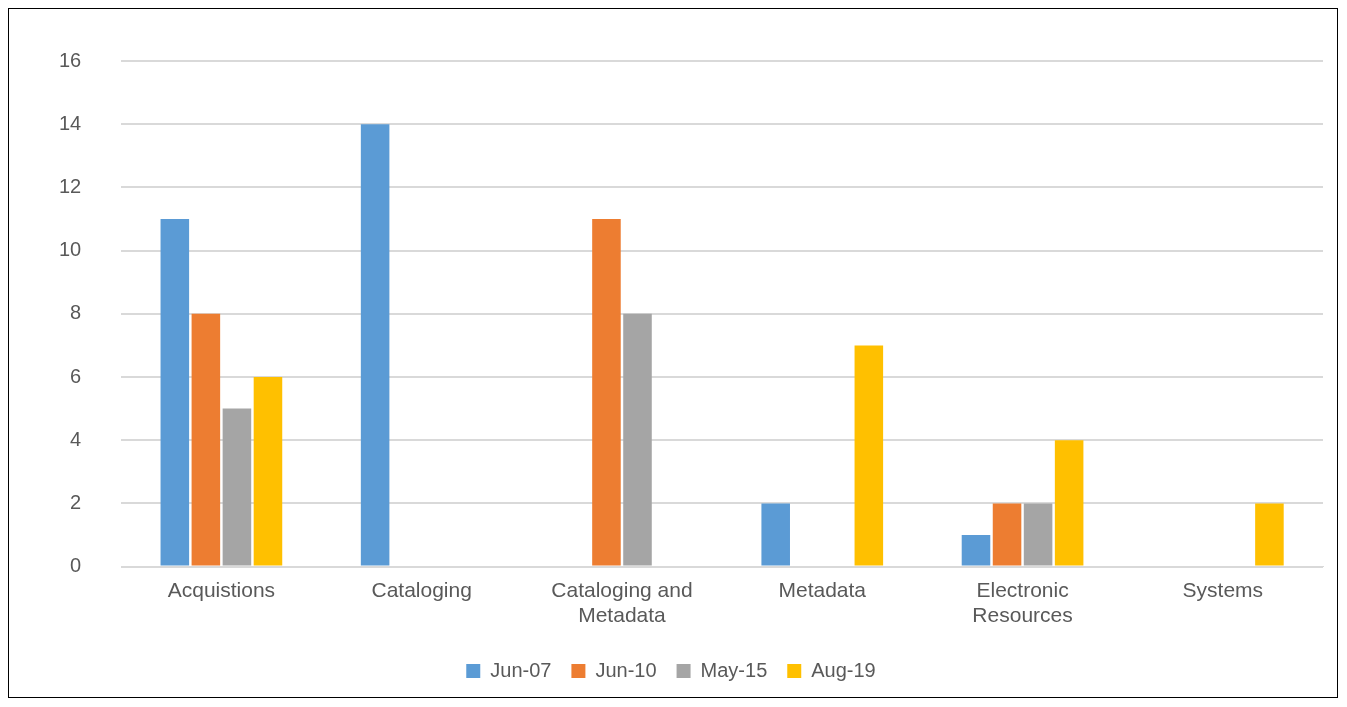 This screenshot has width=1347, height=707. I want to click on legend-label: Jun-10, so click(626, 669).